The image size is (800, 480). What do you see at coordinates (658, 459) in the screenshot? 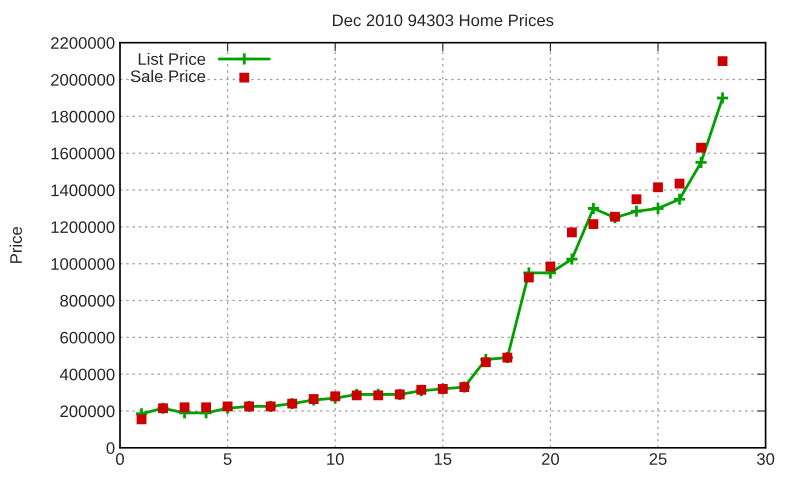
I see `x-tick-label: 25` at bounding box center [658, 459].